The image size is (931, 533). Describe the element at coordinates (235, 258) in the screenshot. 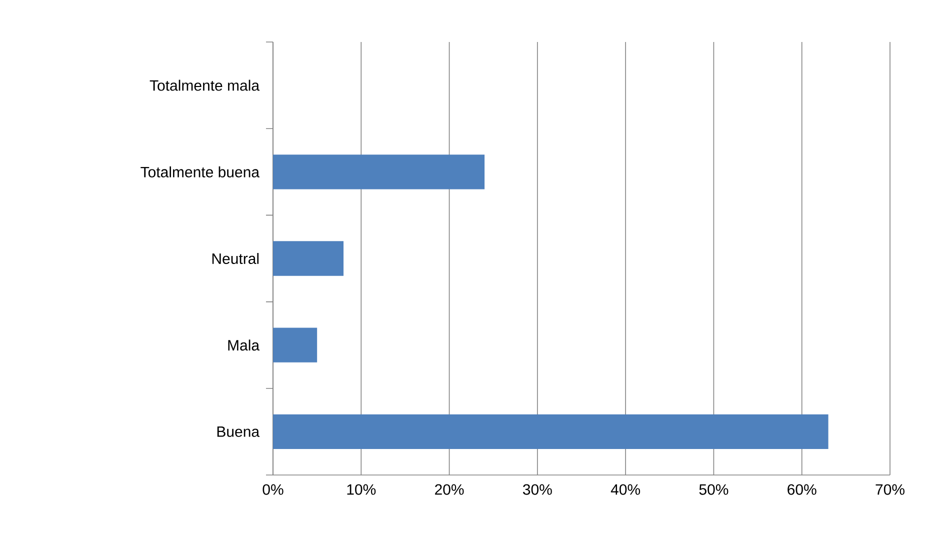

I see `y-tick-label: Neutral` at that location.